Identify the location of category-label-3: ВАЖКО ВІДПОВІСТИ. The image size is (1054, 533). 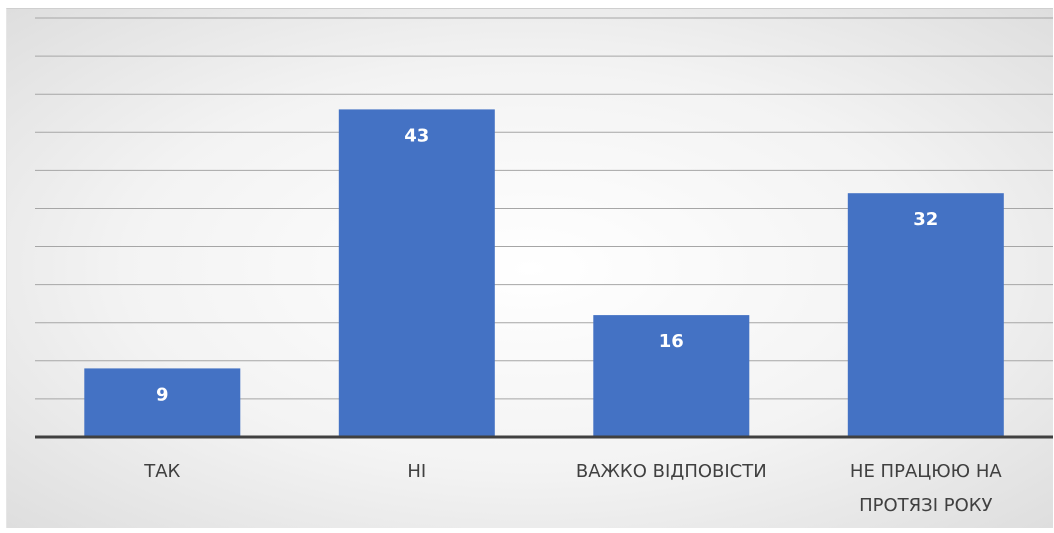
(671, 471).